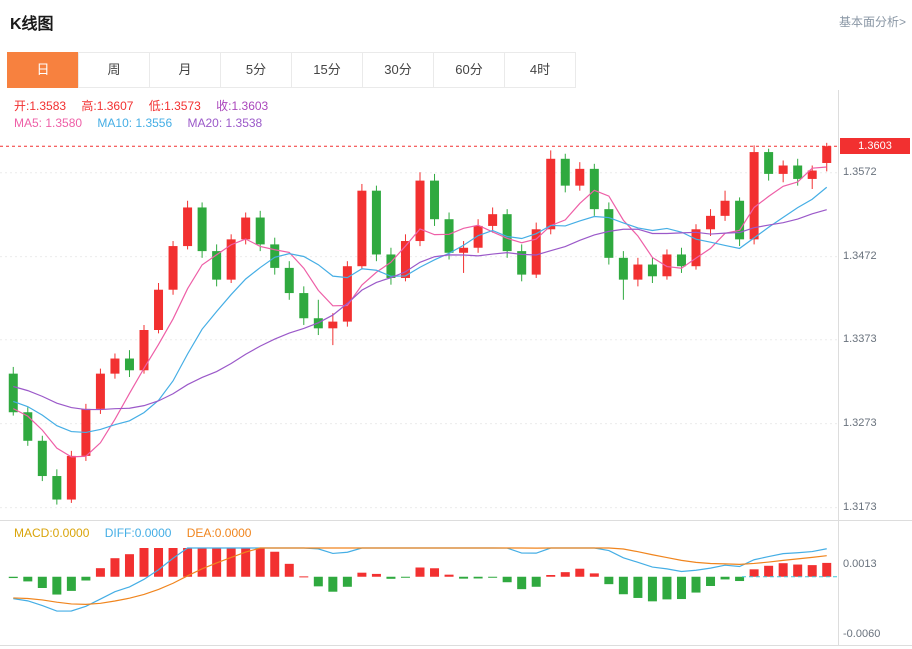  Describe the element at coordinates (182, 106) in the screenshot. I see `low-value: 1.3573` at that location.